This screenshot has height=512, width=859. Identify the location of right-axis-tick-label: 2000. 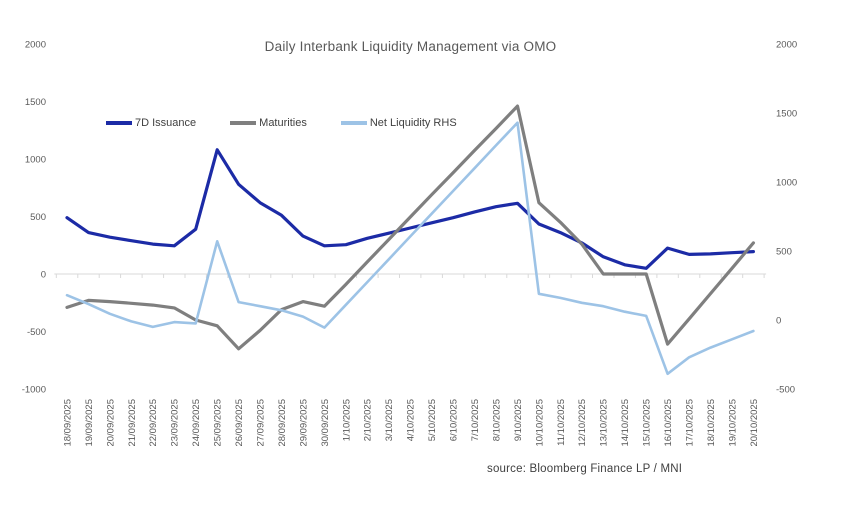
(786, 44).